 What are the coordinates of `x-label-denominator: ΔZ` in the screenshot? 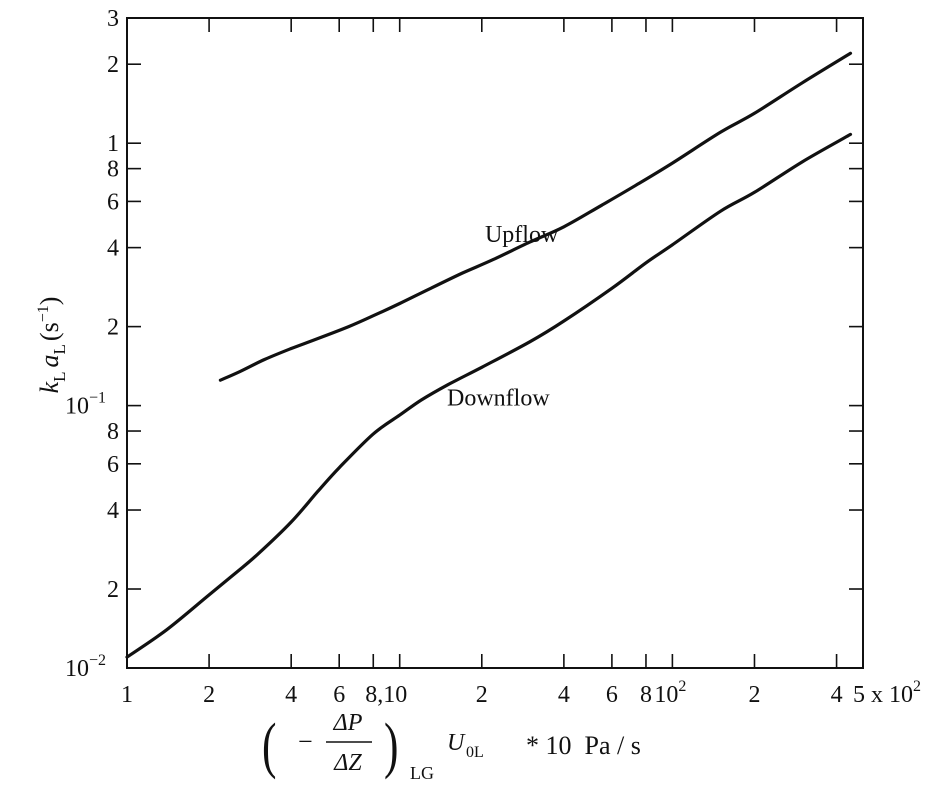 It's located at (347, 763).